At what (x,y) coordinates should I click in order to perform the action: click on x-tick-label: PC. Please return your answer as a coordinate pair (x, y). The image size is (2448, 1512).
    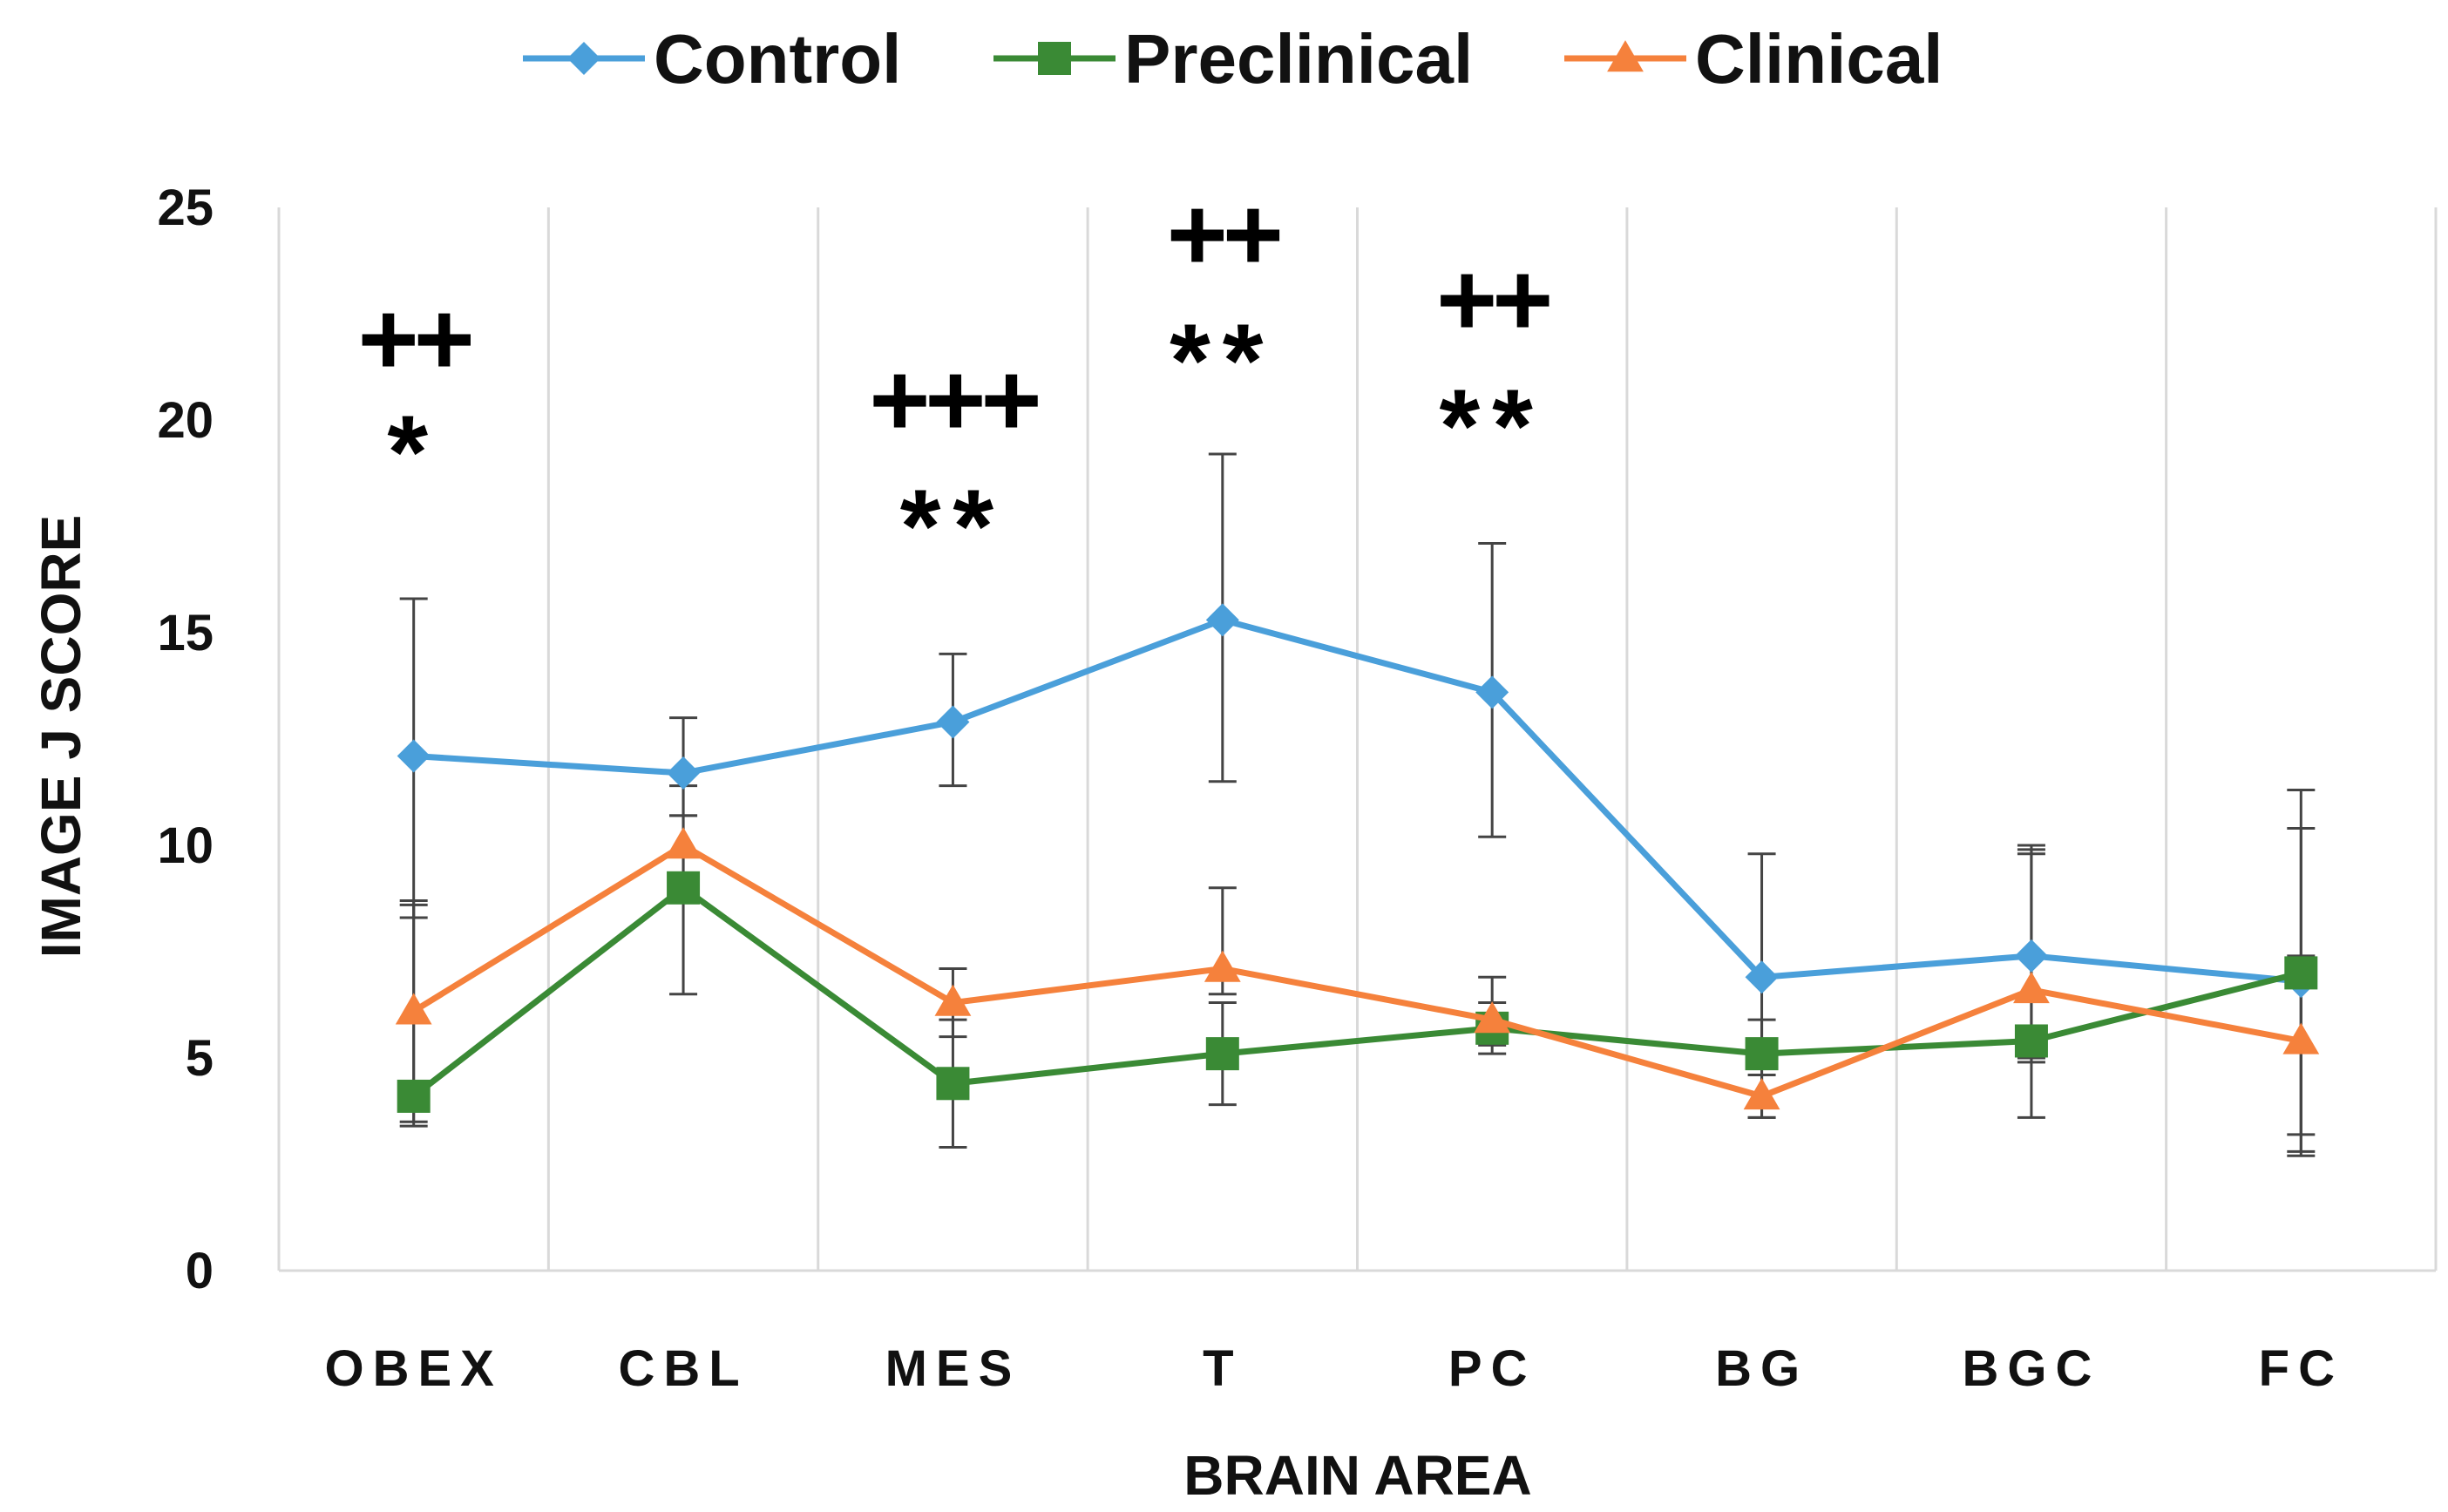
    Looking at the image, I should click on (1492, 1368).